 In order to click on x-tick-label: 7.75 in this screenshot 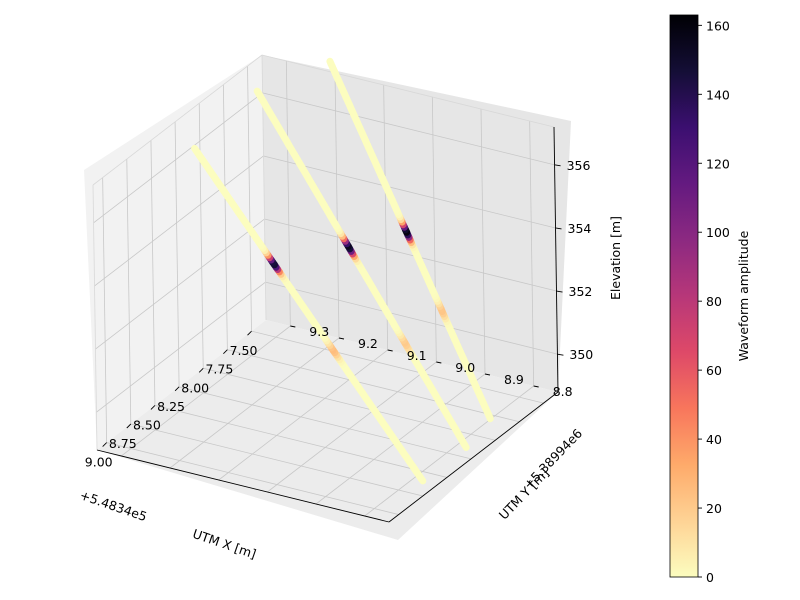, I will do `click(219, 369)`.